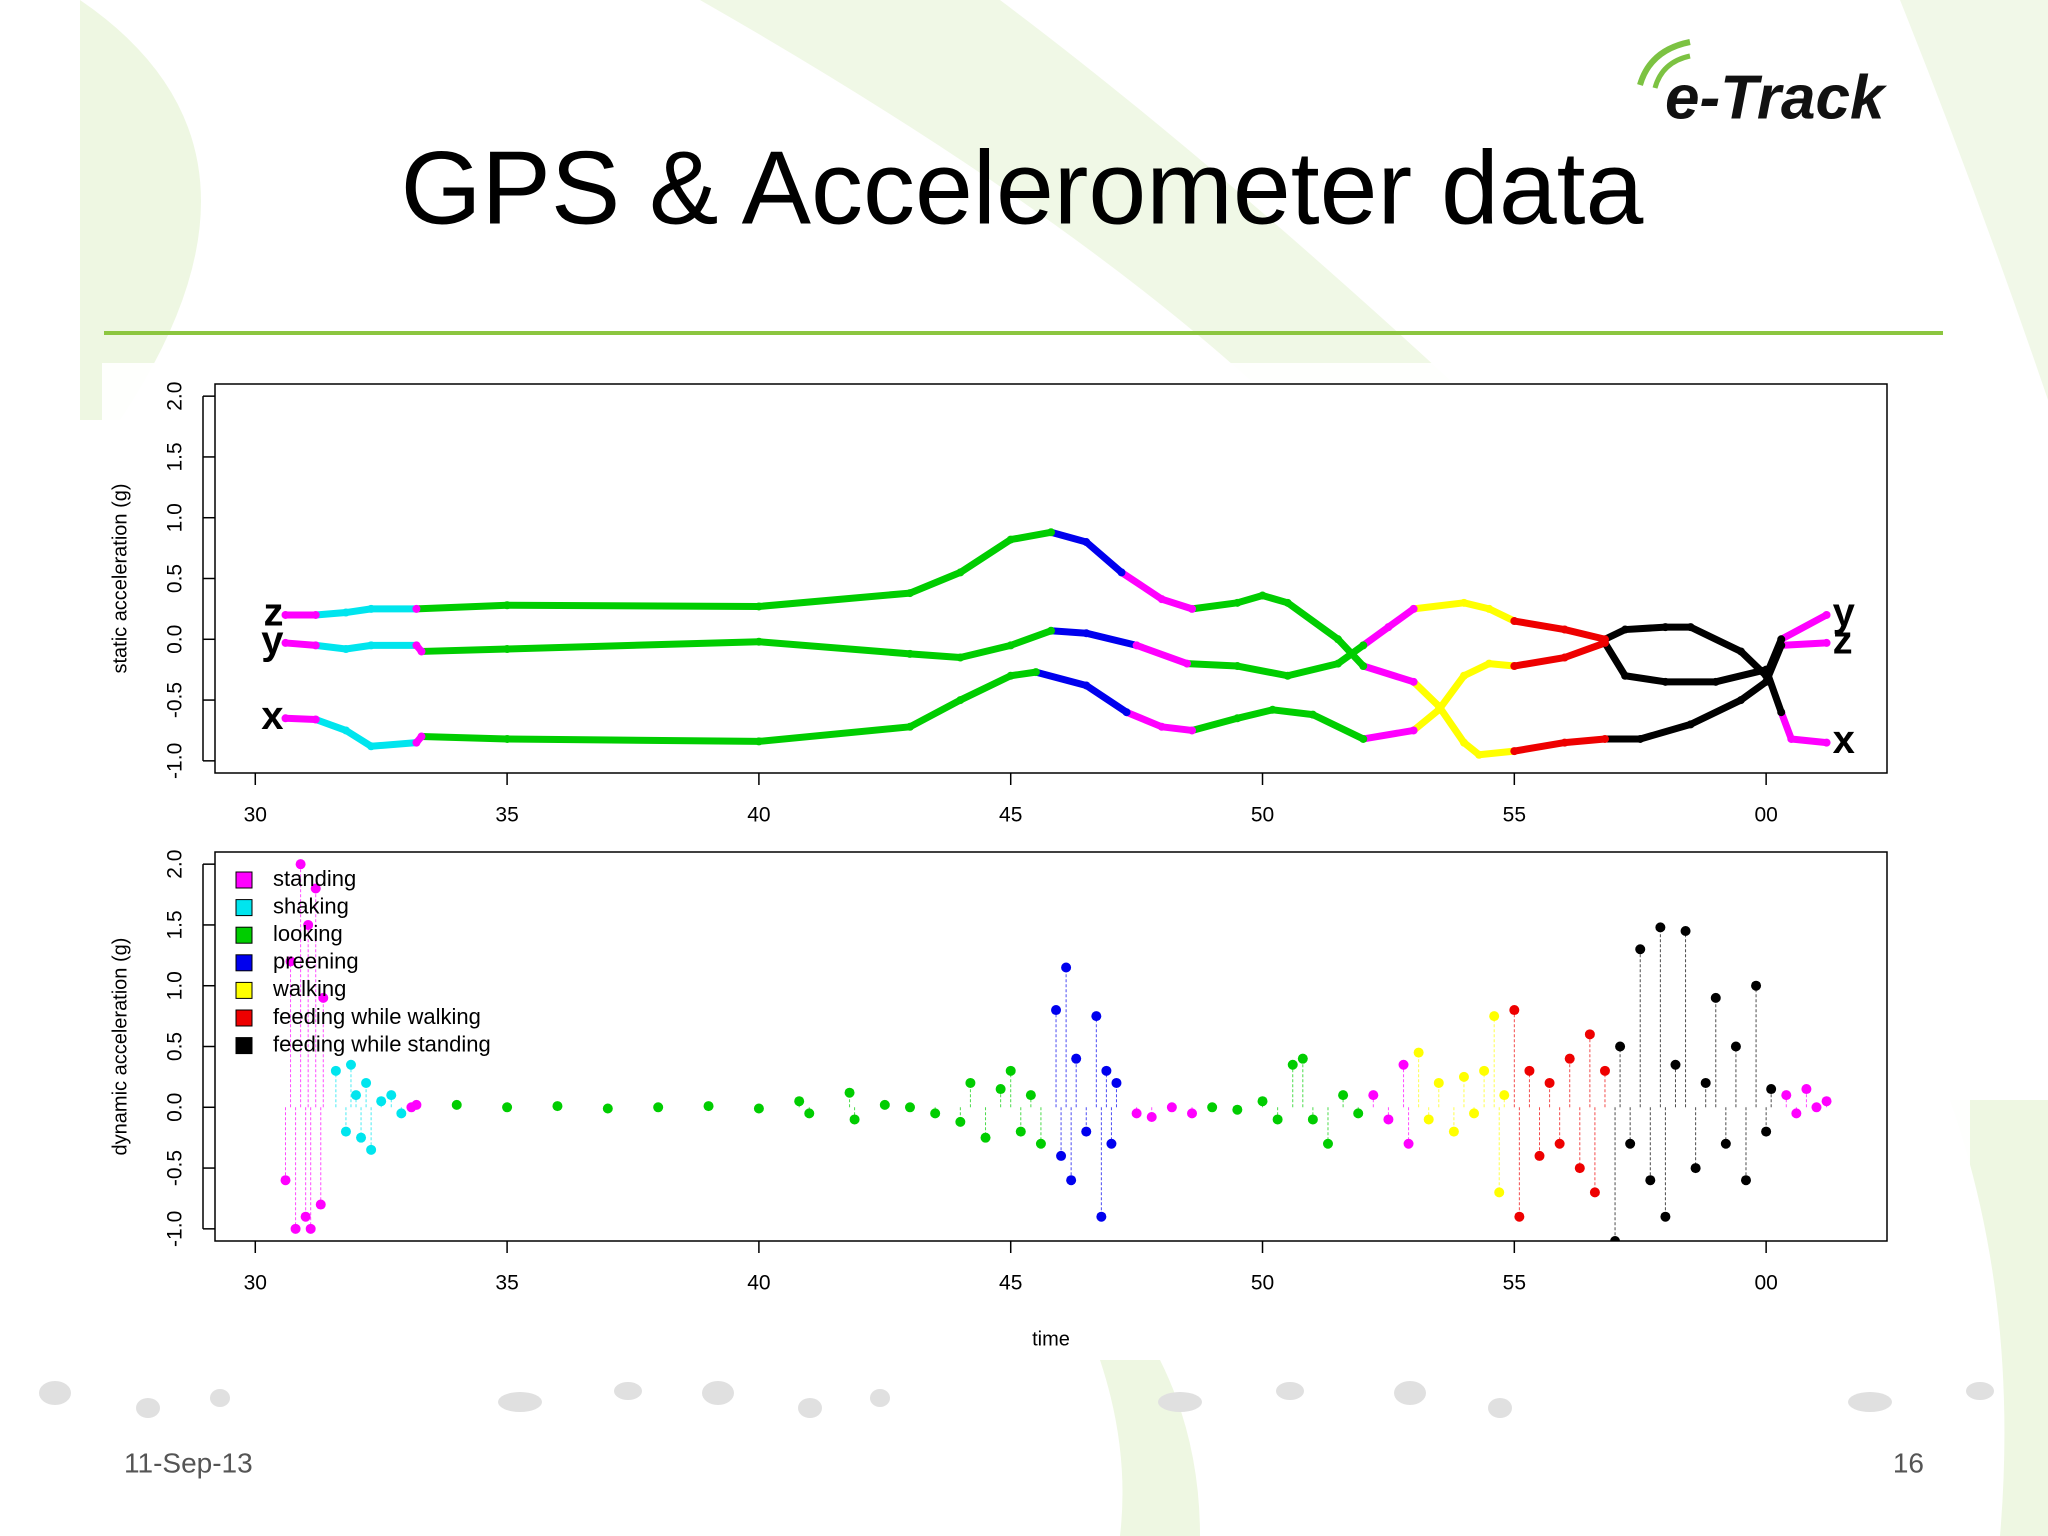 This screenshot has width=2048, height=1536. Describe the element at coordinates (1056, 643) in the screenshot. I see `plot-area` at that location.